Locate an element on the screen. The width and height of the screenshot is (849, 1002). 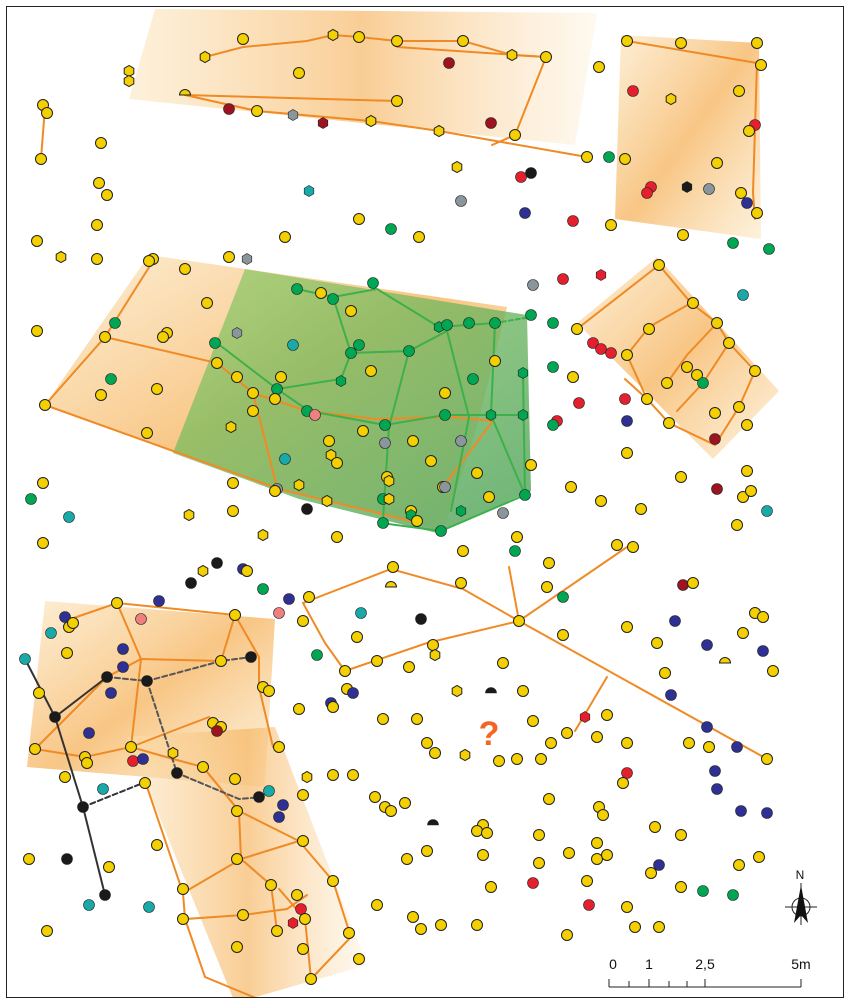
building-area-northeast is located at coordinates (688, 137).